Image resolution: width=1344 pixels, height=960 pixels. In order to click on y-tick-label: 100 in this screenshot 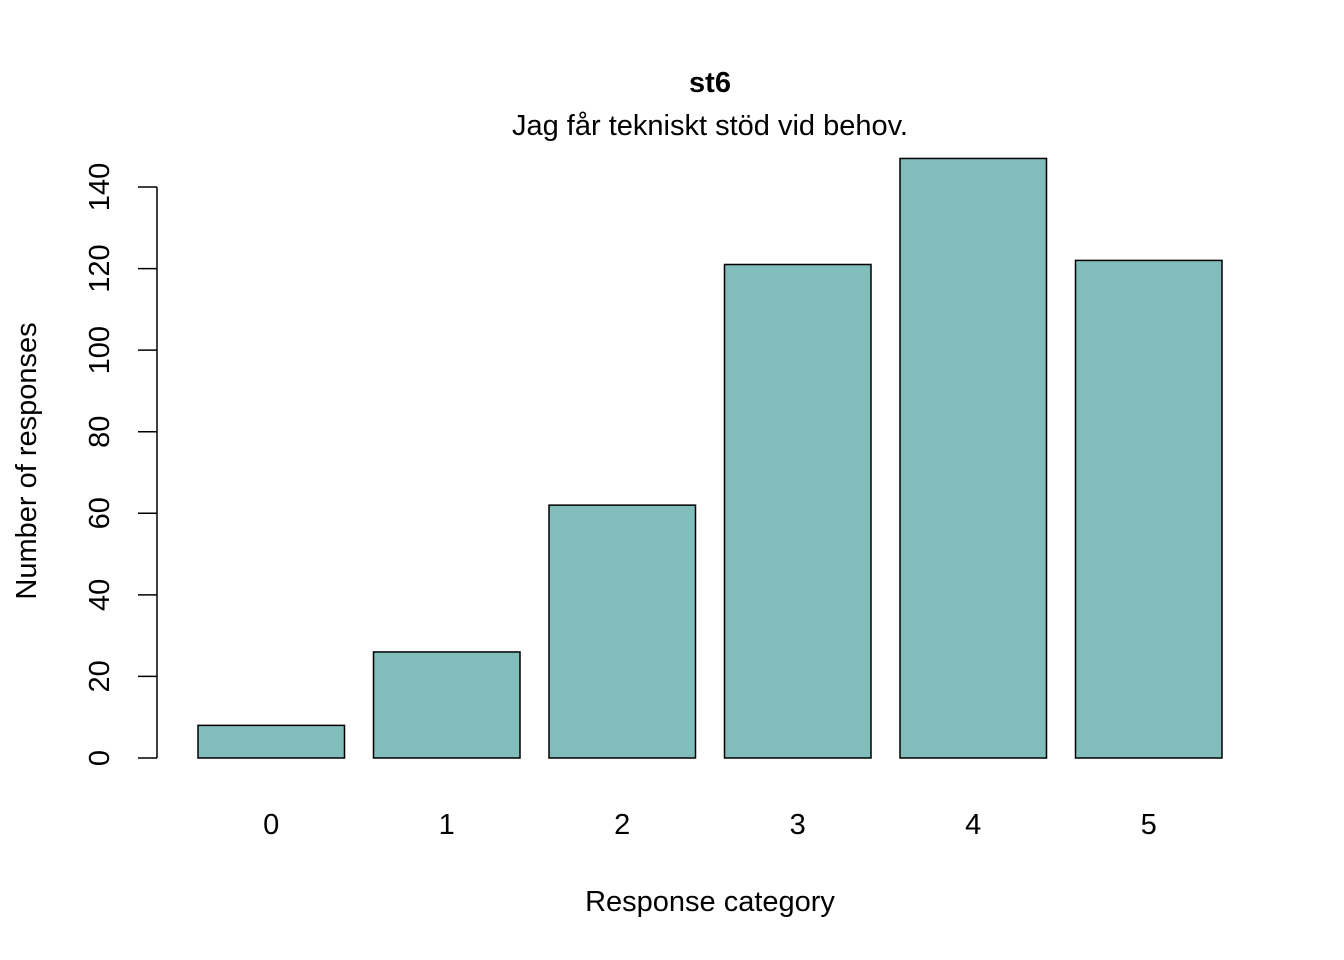, I will do `click(100, 350)`.